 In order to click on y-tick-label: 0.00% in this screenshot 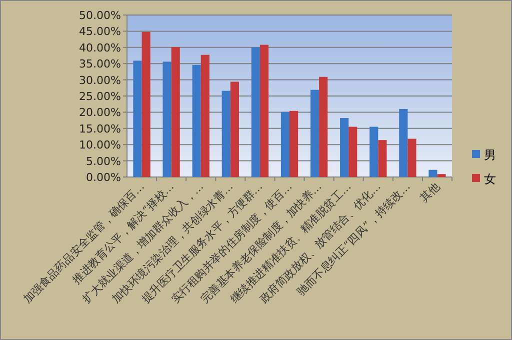, I will do `click(103, 177)`.